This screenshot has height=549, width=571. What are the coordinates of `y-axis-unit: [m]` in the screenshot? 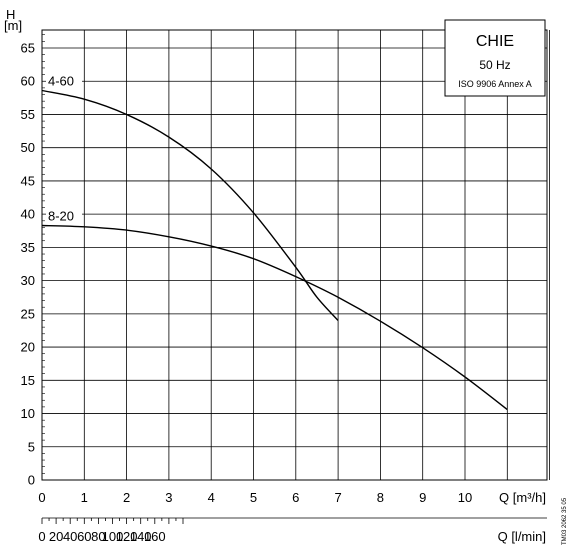 It's located at (13, 25).